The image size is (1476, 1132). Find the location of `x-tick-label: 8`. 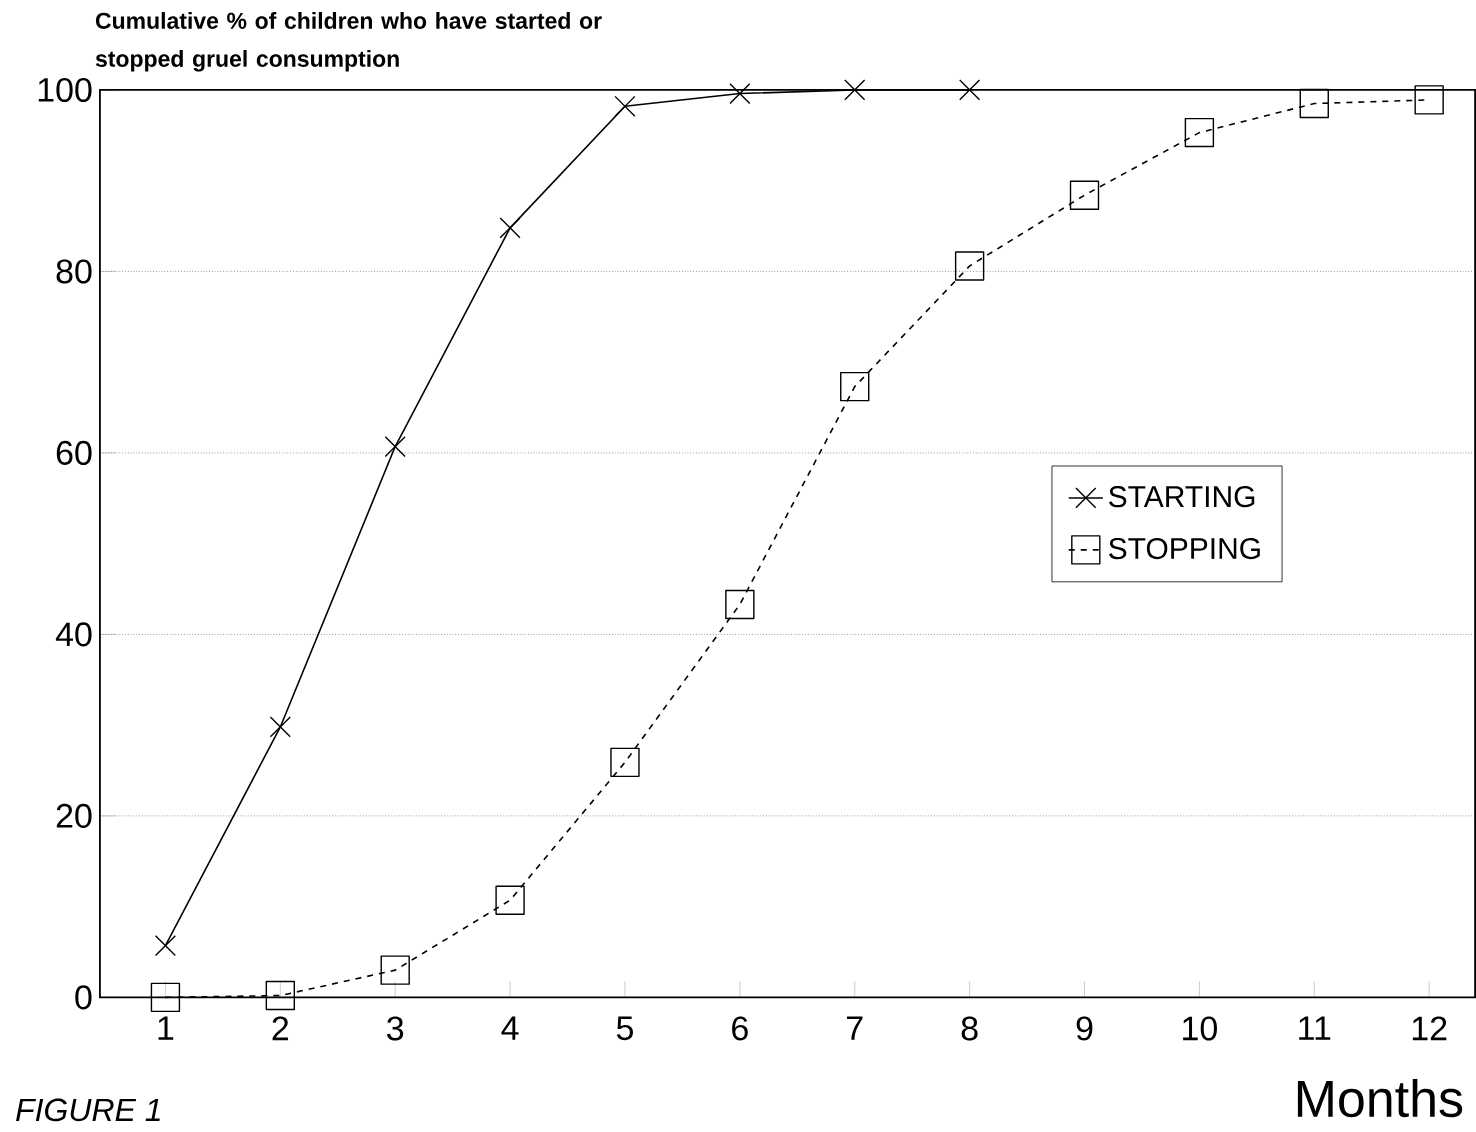

x-tick-label: 8 is located at coordinates (969, 1028).